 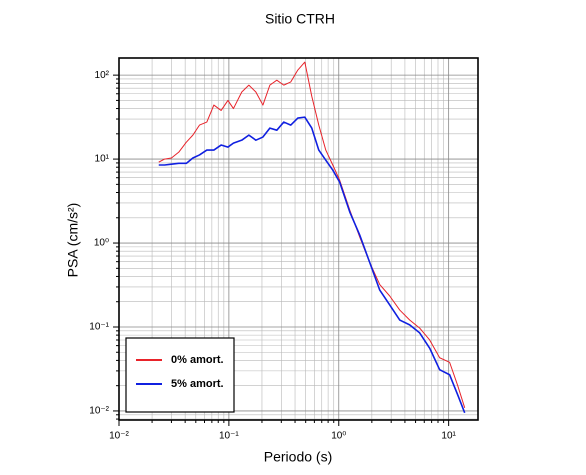 I want to click on y-tick-label: 10⁻², so click(x=99, y=411).